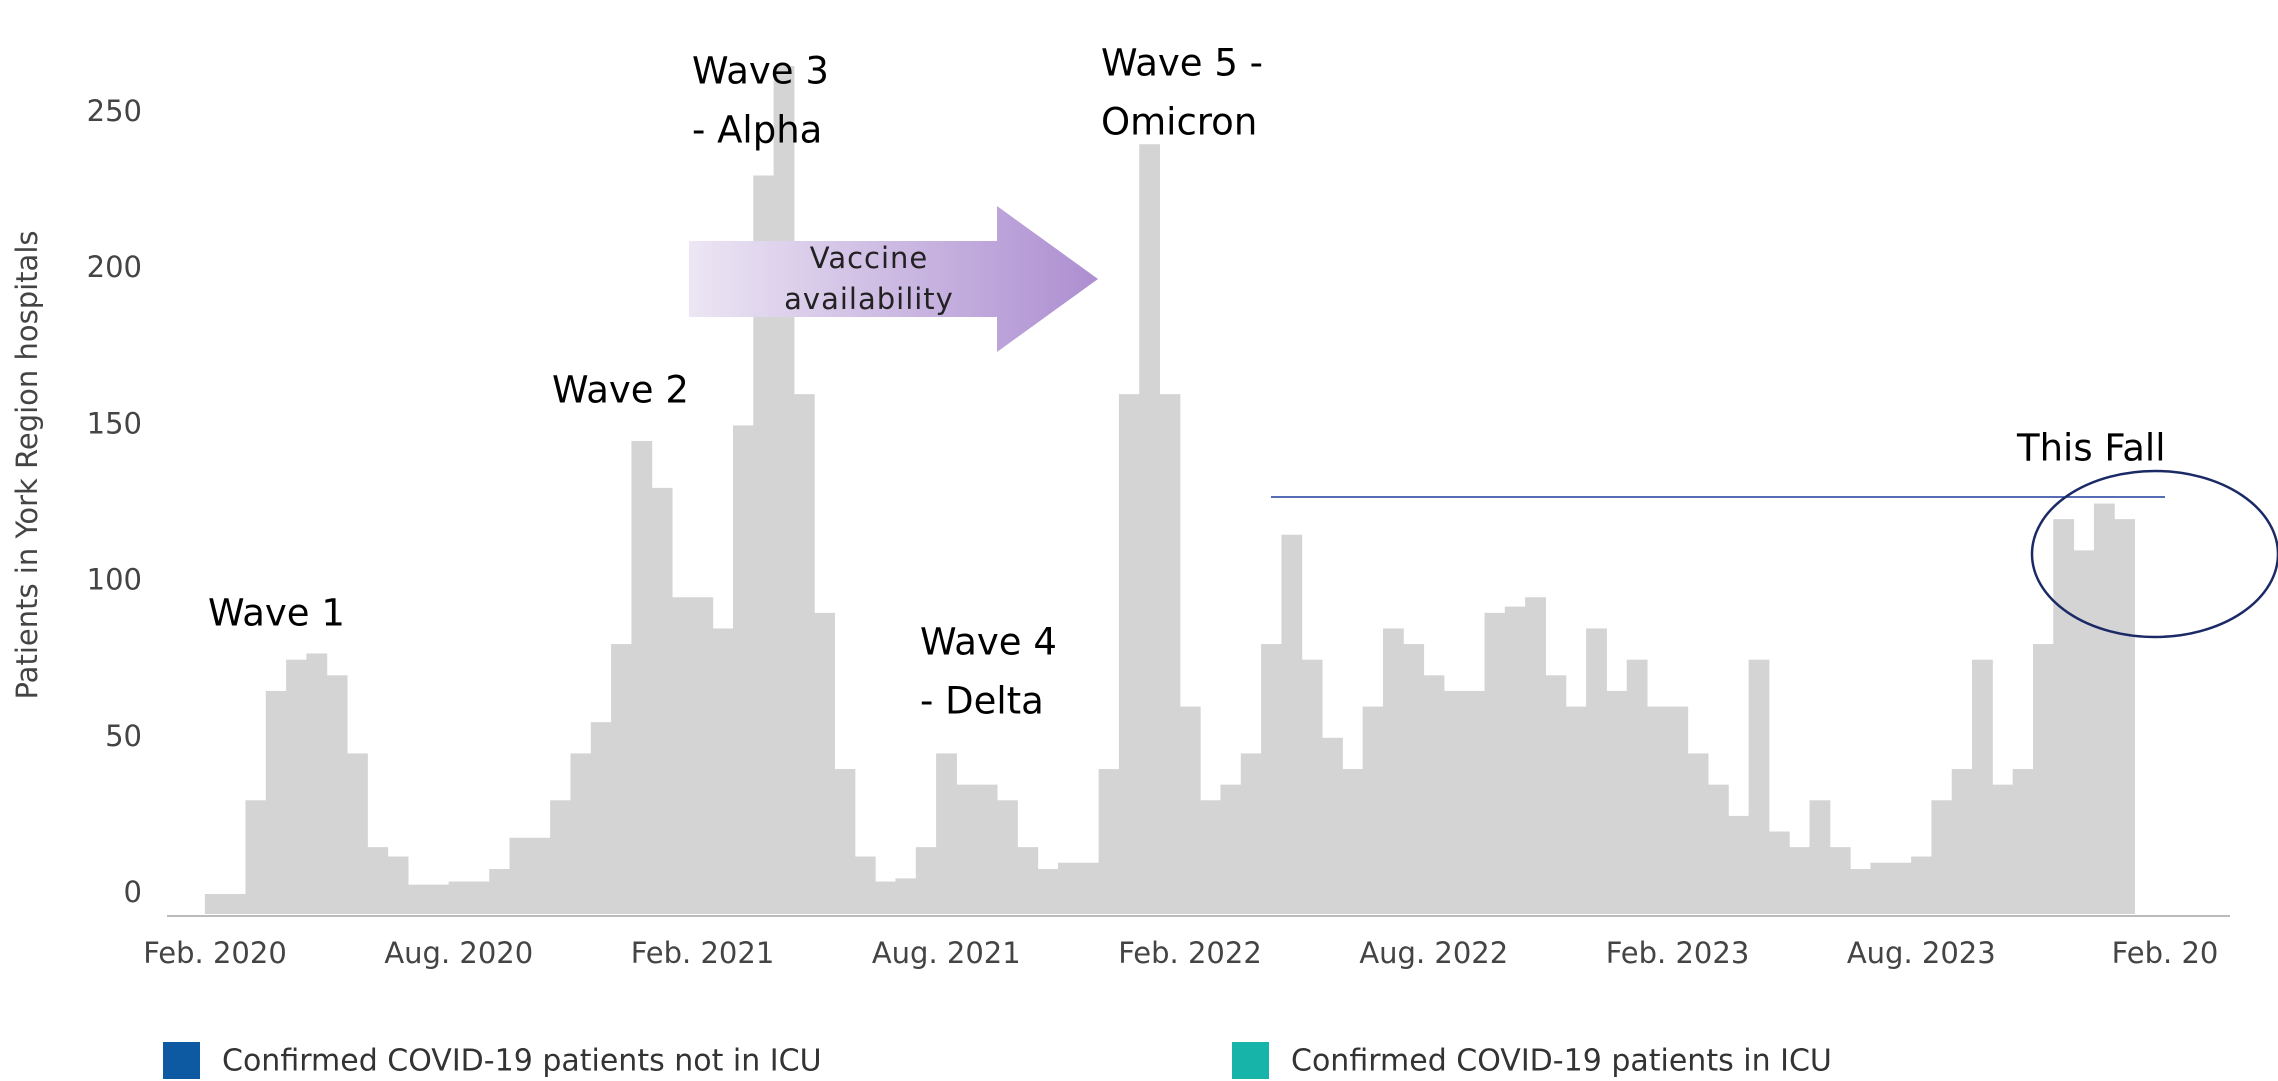 This screenshot has height=1081, width=2278. What do you see at coordinates (27, 465) in the screenshot?
I see `y-axis-title: Patients in York Region hospitals` at bounding box center [27, 465].